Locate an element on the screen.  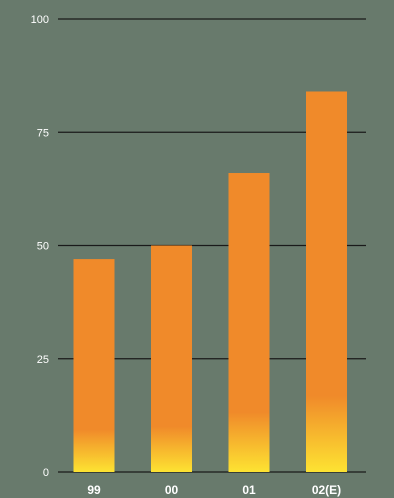
x-tick-label: 00 is located at coordinates (172, 490).